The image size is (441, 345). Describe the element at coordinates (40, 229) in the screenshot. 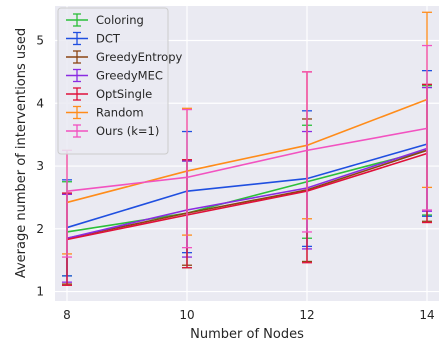

I see `y-tick-label: 2` at that location.